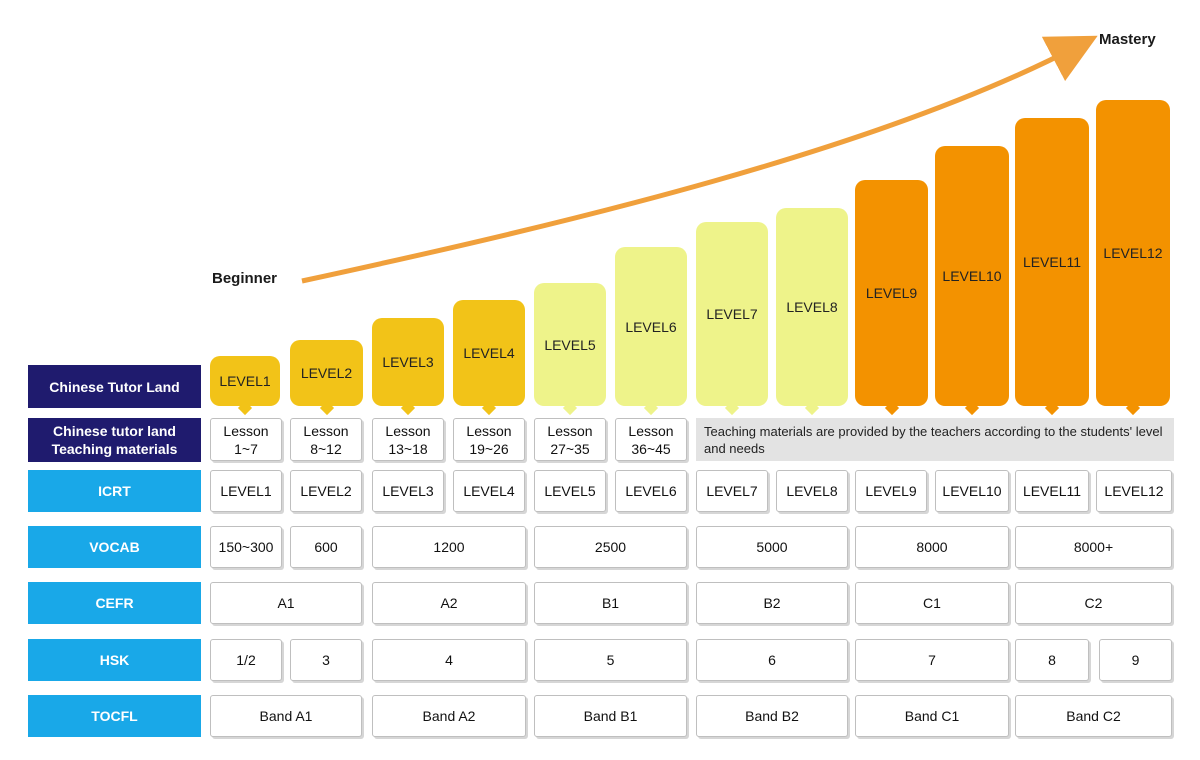  What do you see at coordinates (772, 660) in the screenshot?
I see `hsk-cell: 6` at bounding box center [772, 660].